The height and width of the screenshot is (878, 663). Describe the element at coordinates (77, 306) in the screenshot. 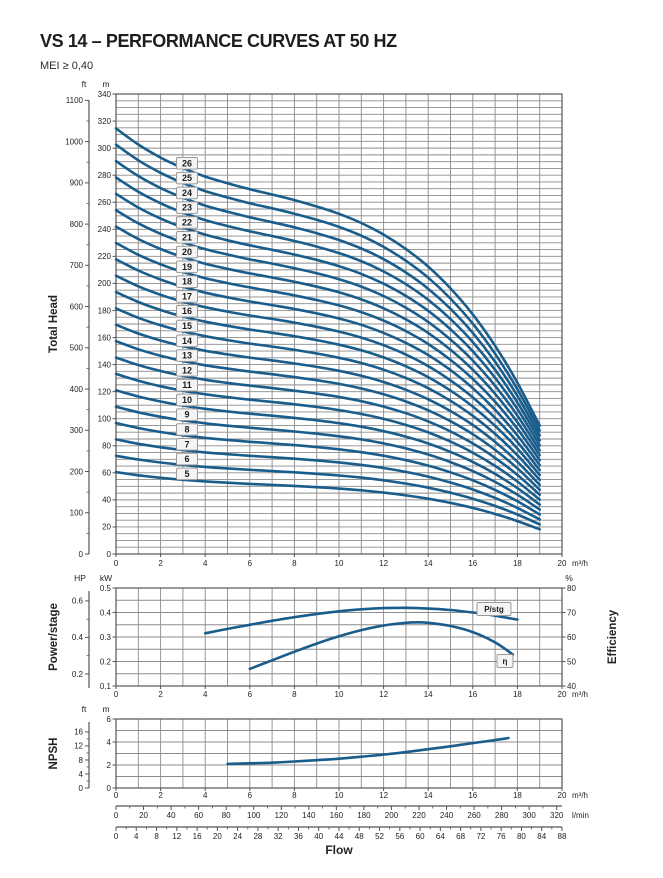

I see `head-ft-label: 600` at that location.